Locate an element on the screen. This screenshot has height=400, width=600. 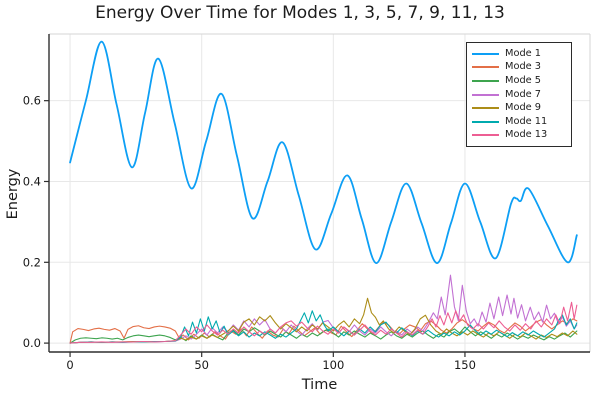
x-tick-label: 100 is located at coordinates (333, 365).